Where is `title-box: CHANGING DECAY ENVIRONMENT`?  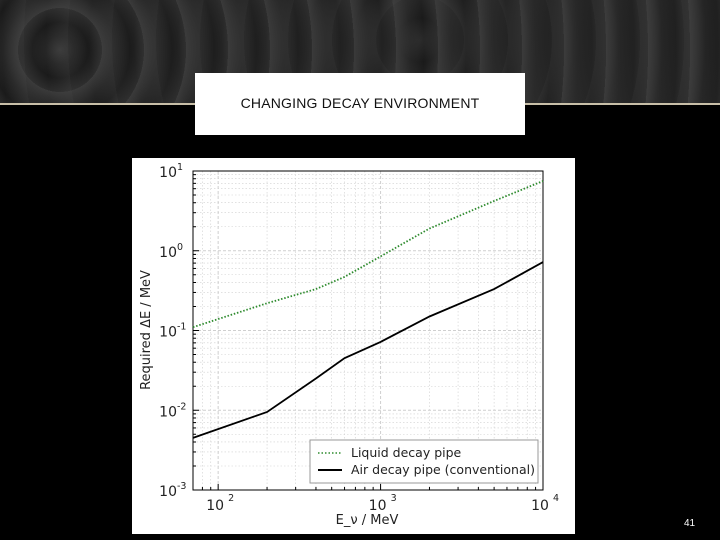 title-box: CHANGING DECAY ENVIRONMENT is located at coordinates (360, 104).